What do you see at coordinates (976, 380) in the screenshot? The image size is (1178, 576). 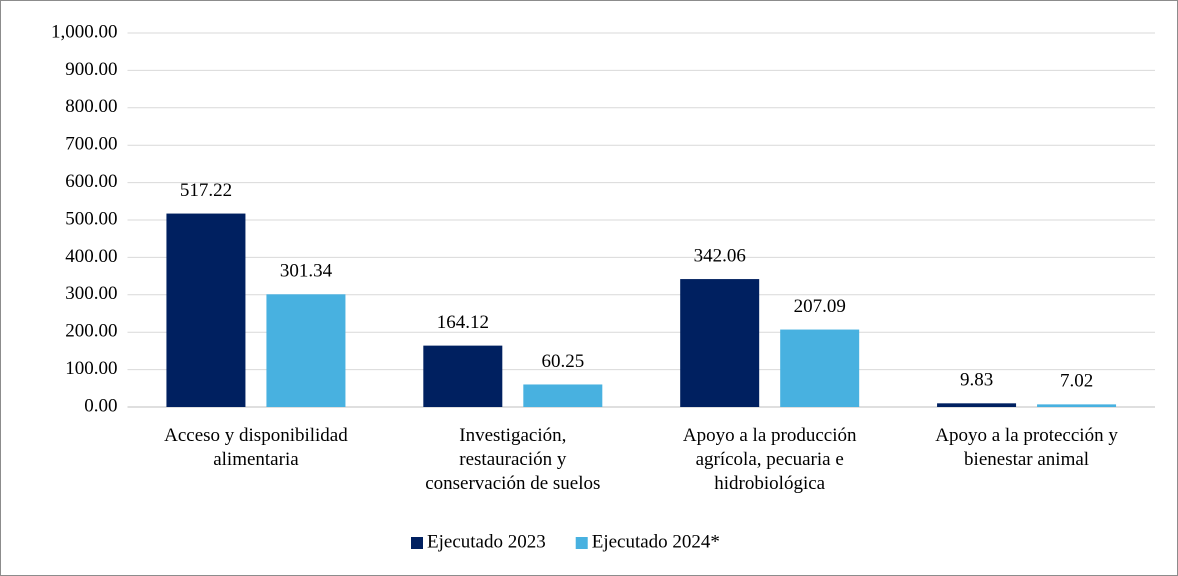 I see `data-label: 9.83` at bounding box center [976, 380].